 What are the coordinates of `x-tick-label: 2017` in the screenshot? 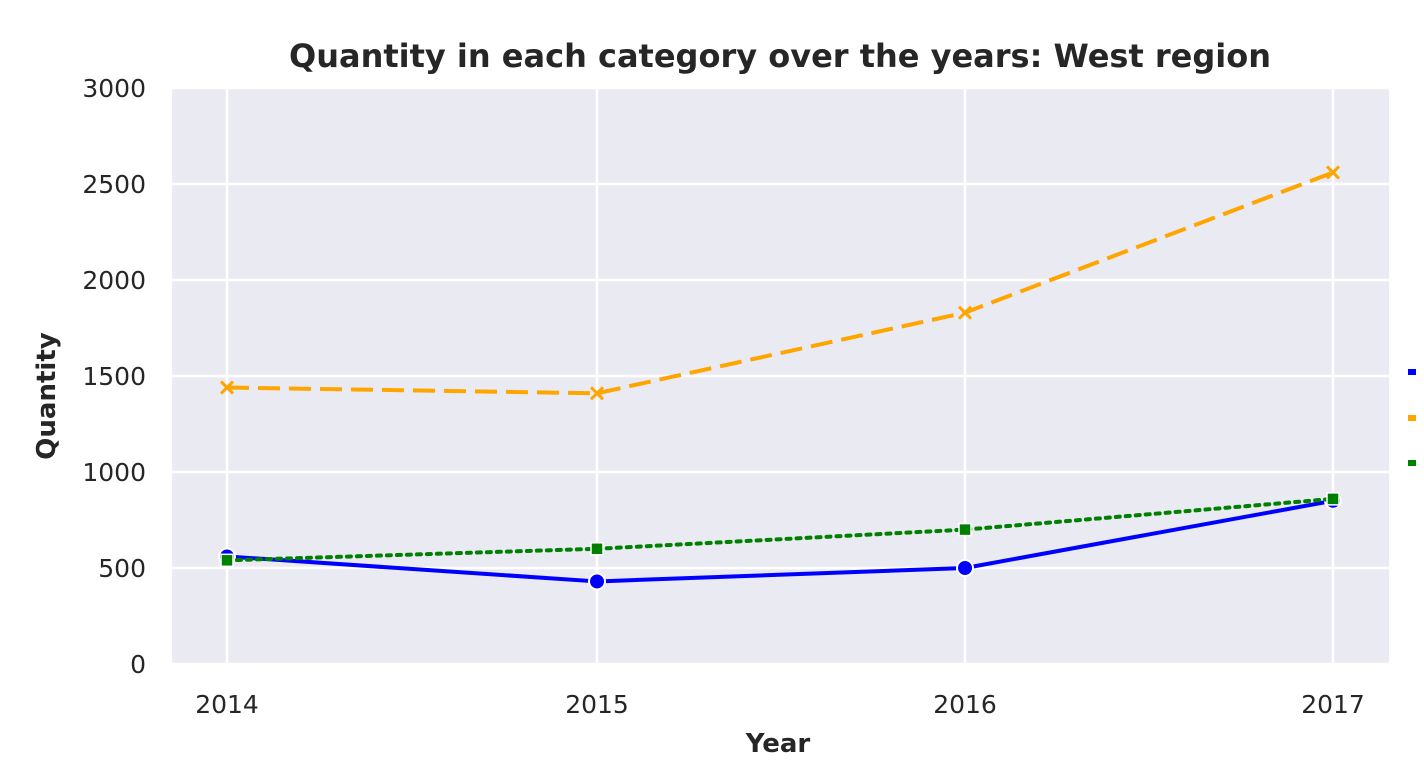 It's located at (1333, 704).